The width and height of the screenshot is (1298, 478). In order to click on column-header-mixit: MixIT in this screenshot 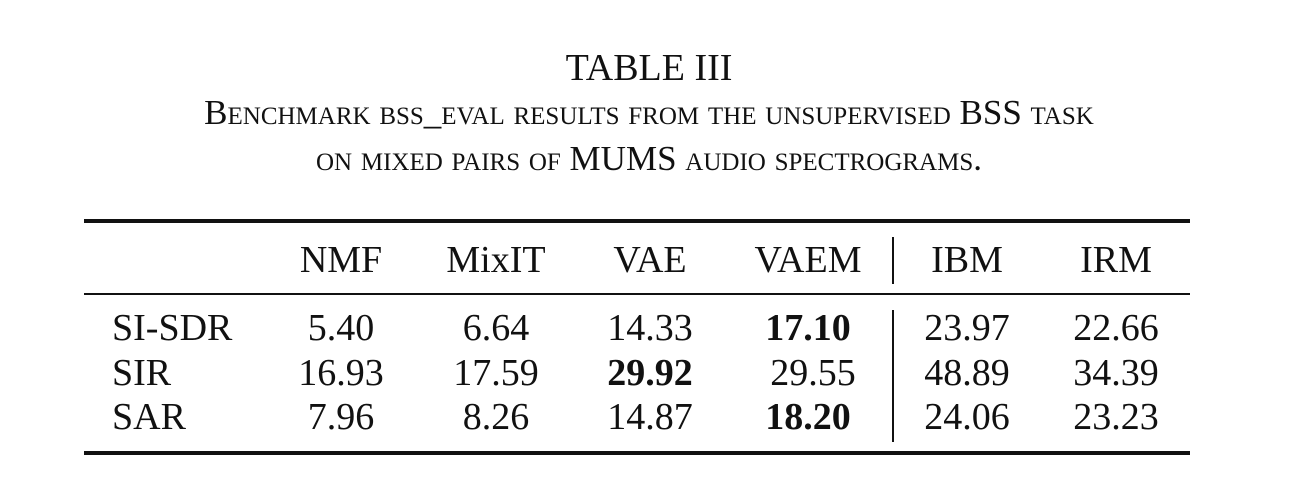, I will do `click(496, 260)`.